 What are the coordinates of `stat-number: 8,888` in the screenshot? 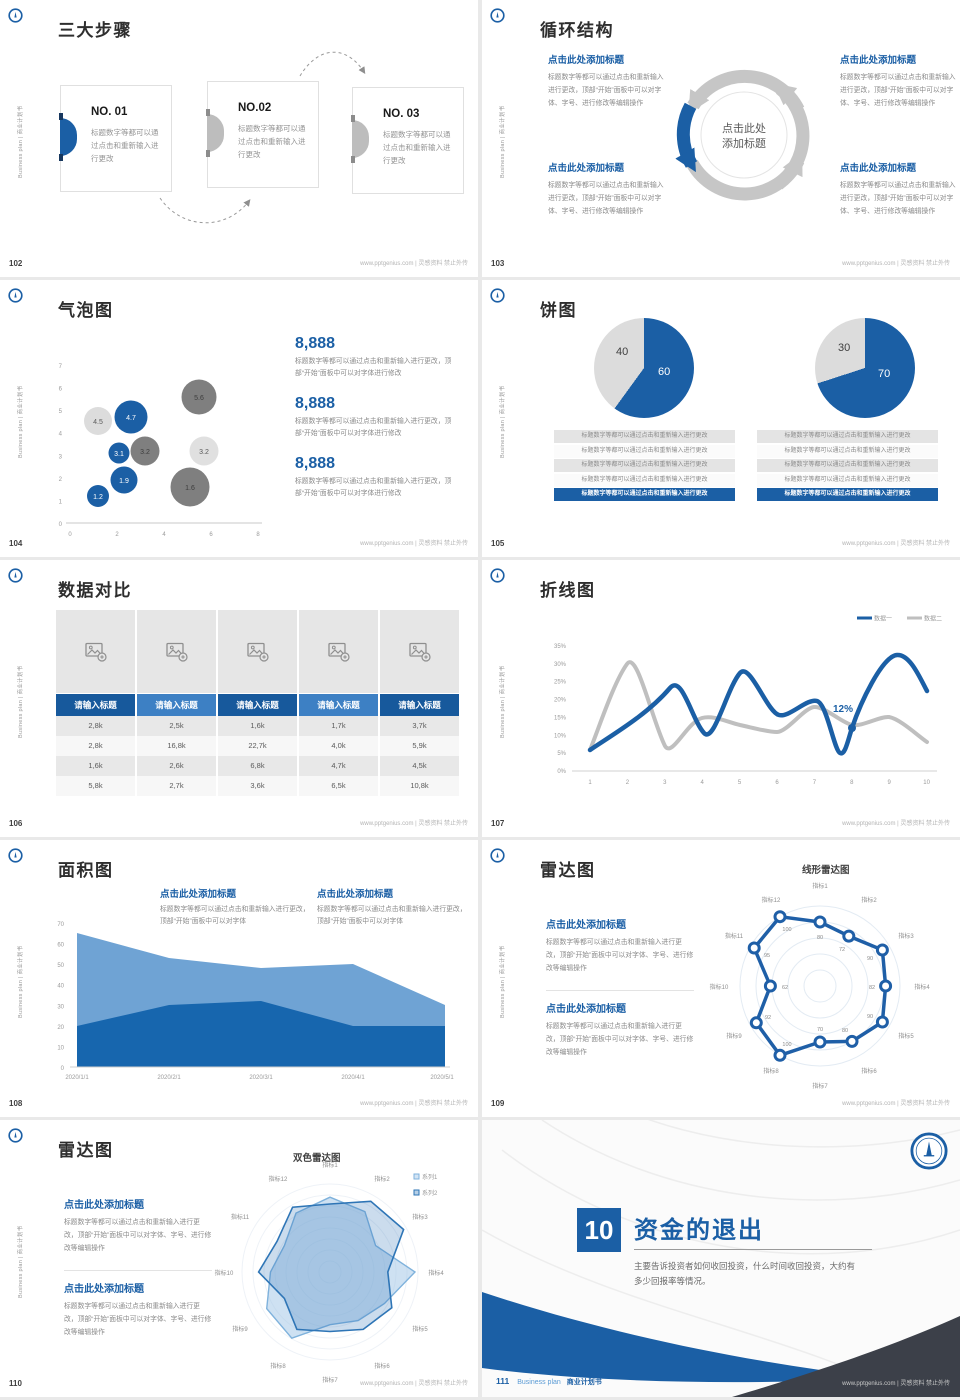 It's located at (315, 343).